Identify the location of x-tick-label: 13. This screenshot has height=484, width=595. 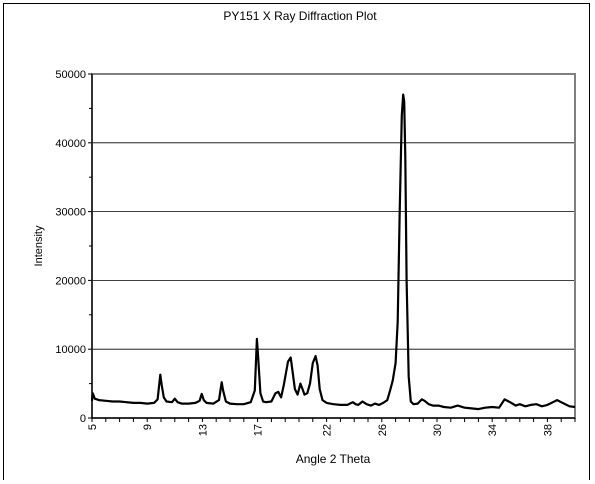
(203, 430).